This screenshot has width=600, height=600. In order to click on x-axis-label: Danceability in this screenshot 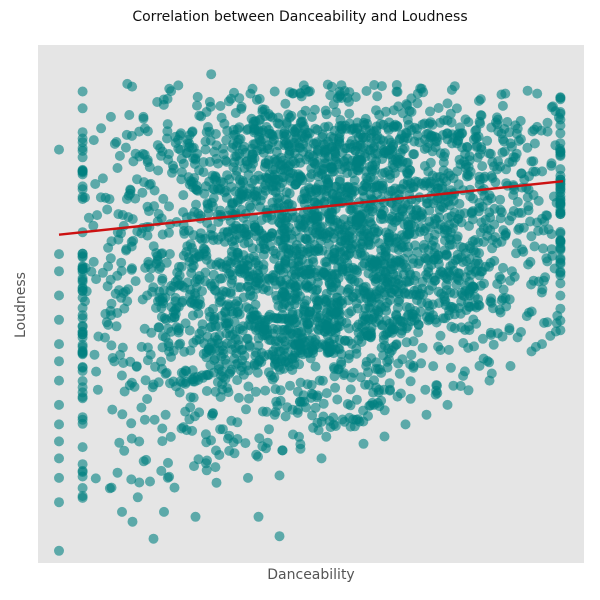, I will do `click(311, 575)`.